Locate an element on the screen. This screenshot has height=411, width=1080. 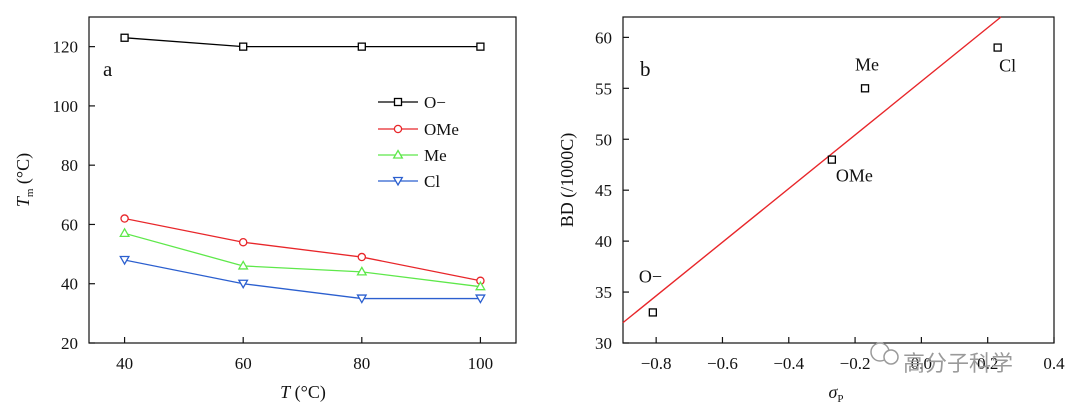
series-line-ome is located at coordinates (302, 249).